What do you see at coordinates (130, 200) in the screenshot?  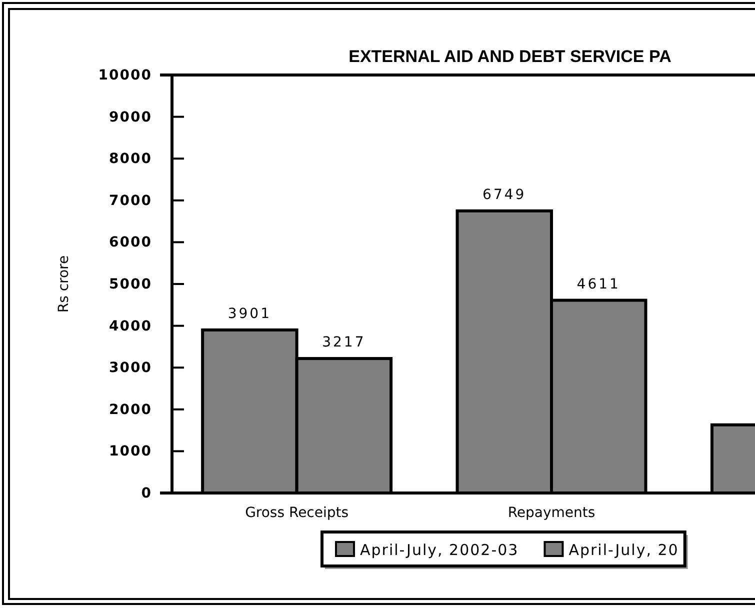 I see `y-tick-label: 7000` at bounding box center [130, 200].